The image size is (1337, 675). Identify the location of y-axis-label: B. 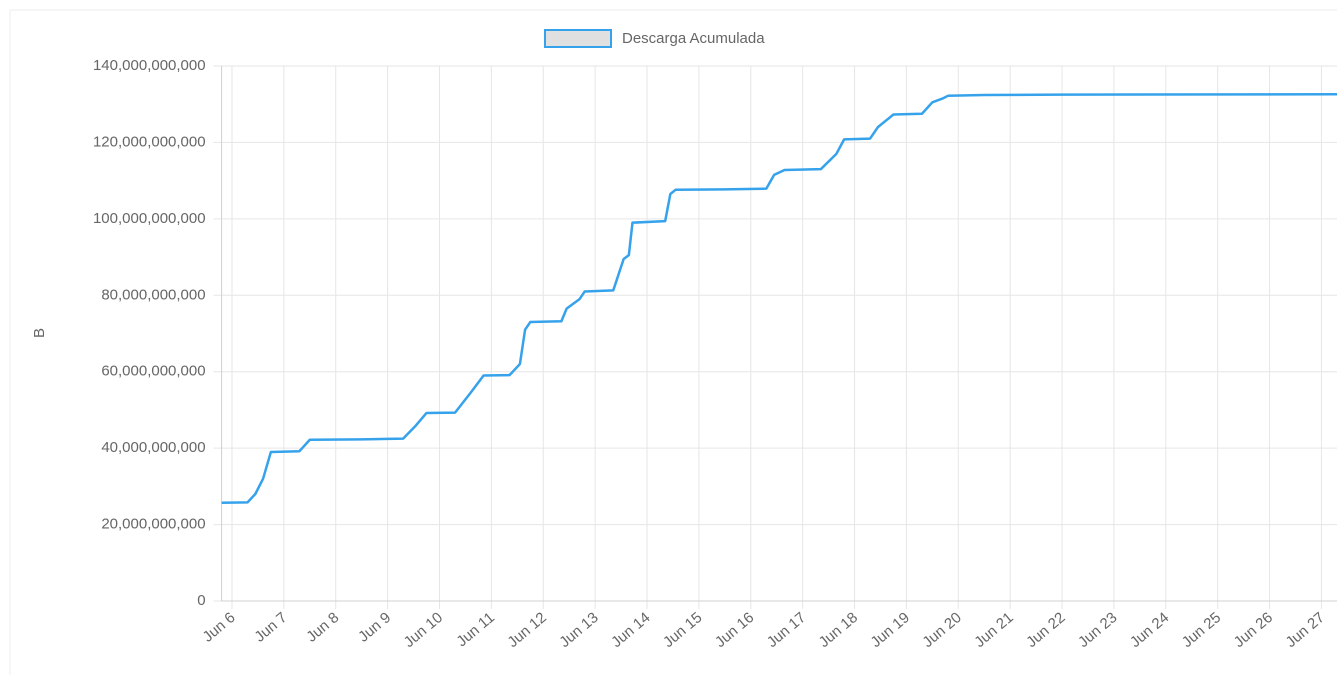
(39, 333).